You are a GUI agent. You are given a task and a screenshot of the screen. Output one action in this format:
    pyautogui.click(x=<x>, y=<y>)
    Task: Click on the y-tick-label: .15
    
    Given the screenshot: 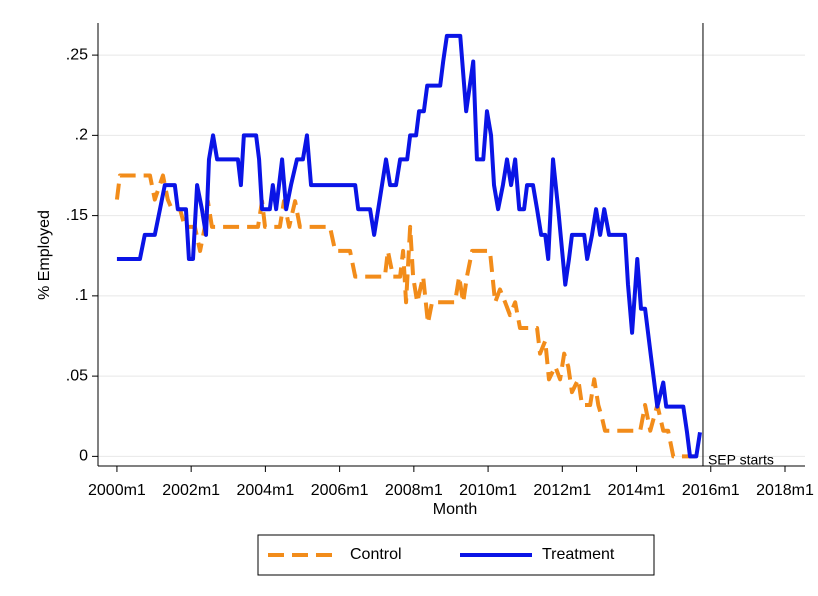 What is the action you would take?
    pyautogui.click(x=77, y=215)
    